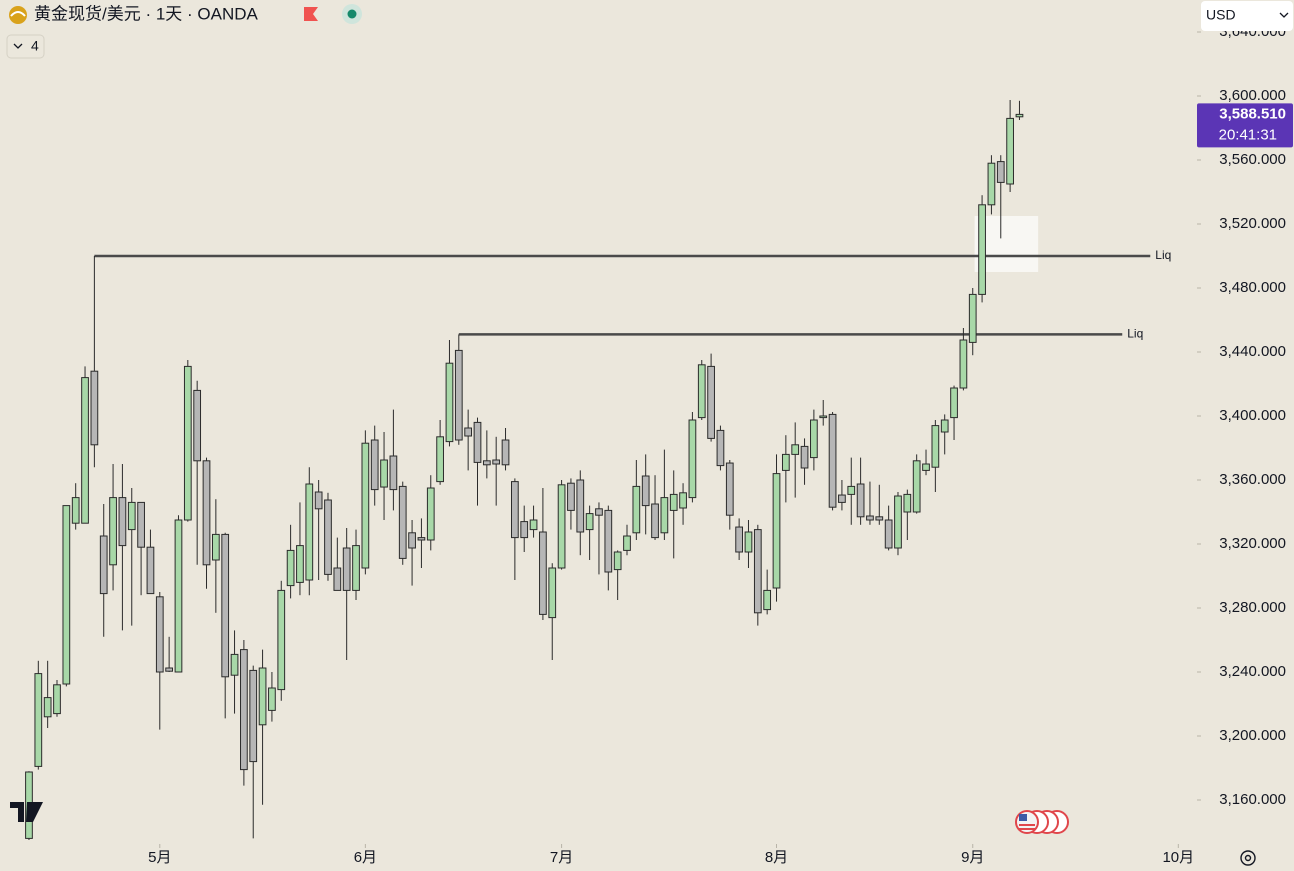 The height and width of the screenshot is (871, 1294). What do you see at coordinates (1252, 223) in the screenshot?
I see `y-tick-label: 3,520.000` at bounding box center [1252, 223].